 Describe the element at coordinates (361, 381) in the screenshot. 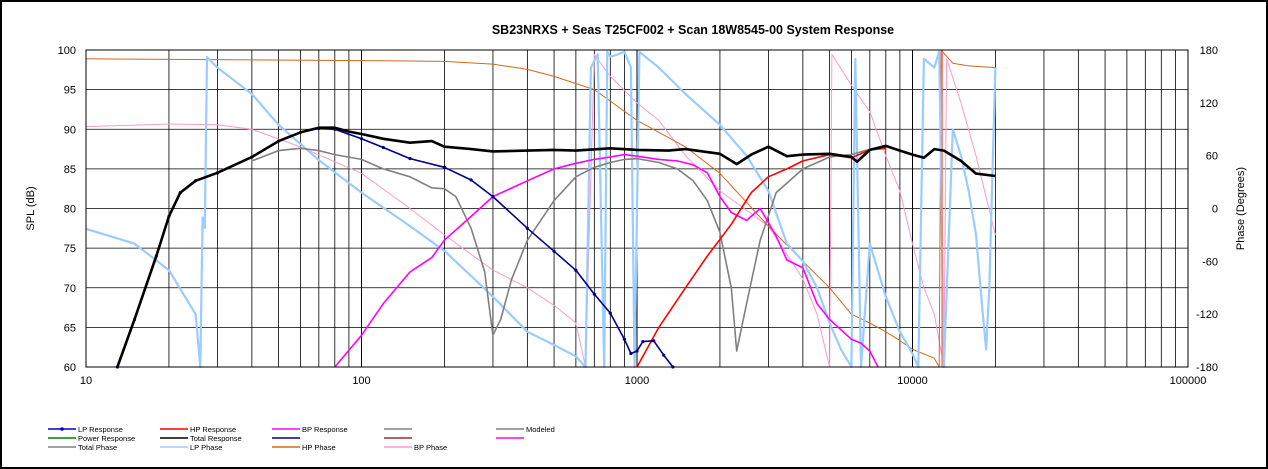

I see `x-tick-label: 100` at that location.